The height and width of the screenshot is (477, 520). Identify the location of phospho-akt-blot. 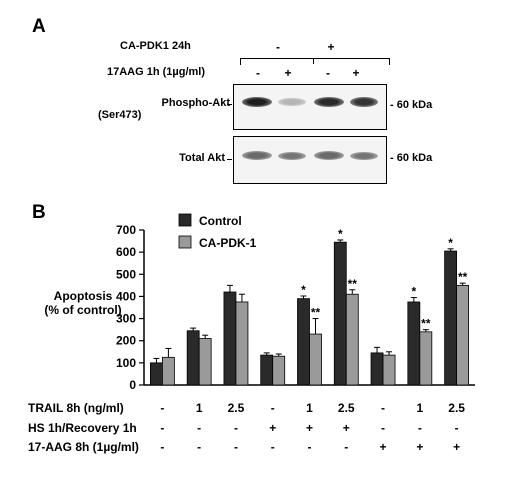
(310, 107).